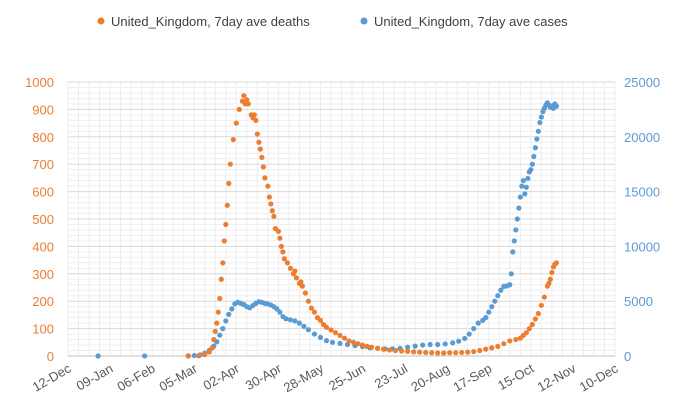 This screenshot has width=673, height=415. Describe the element at coordinates (39, 82) in the screenshot. I see `y-left-tick-label: 1000` at that location.